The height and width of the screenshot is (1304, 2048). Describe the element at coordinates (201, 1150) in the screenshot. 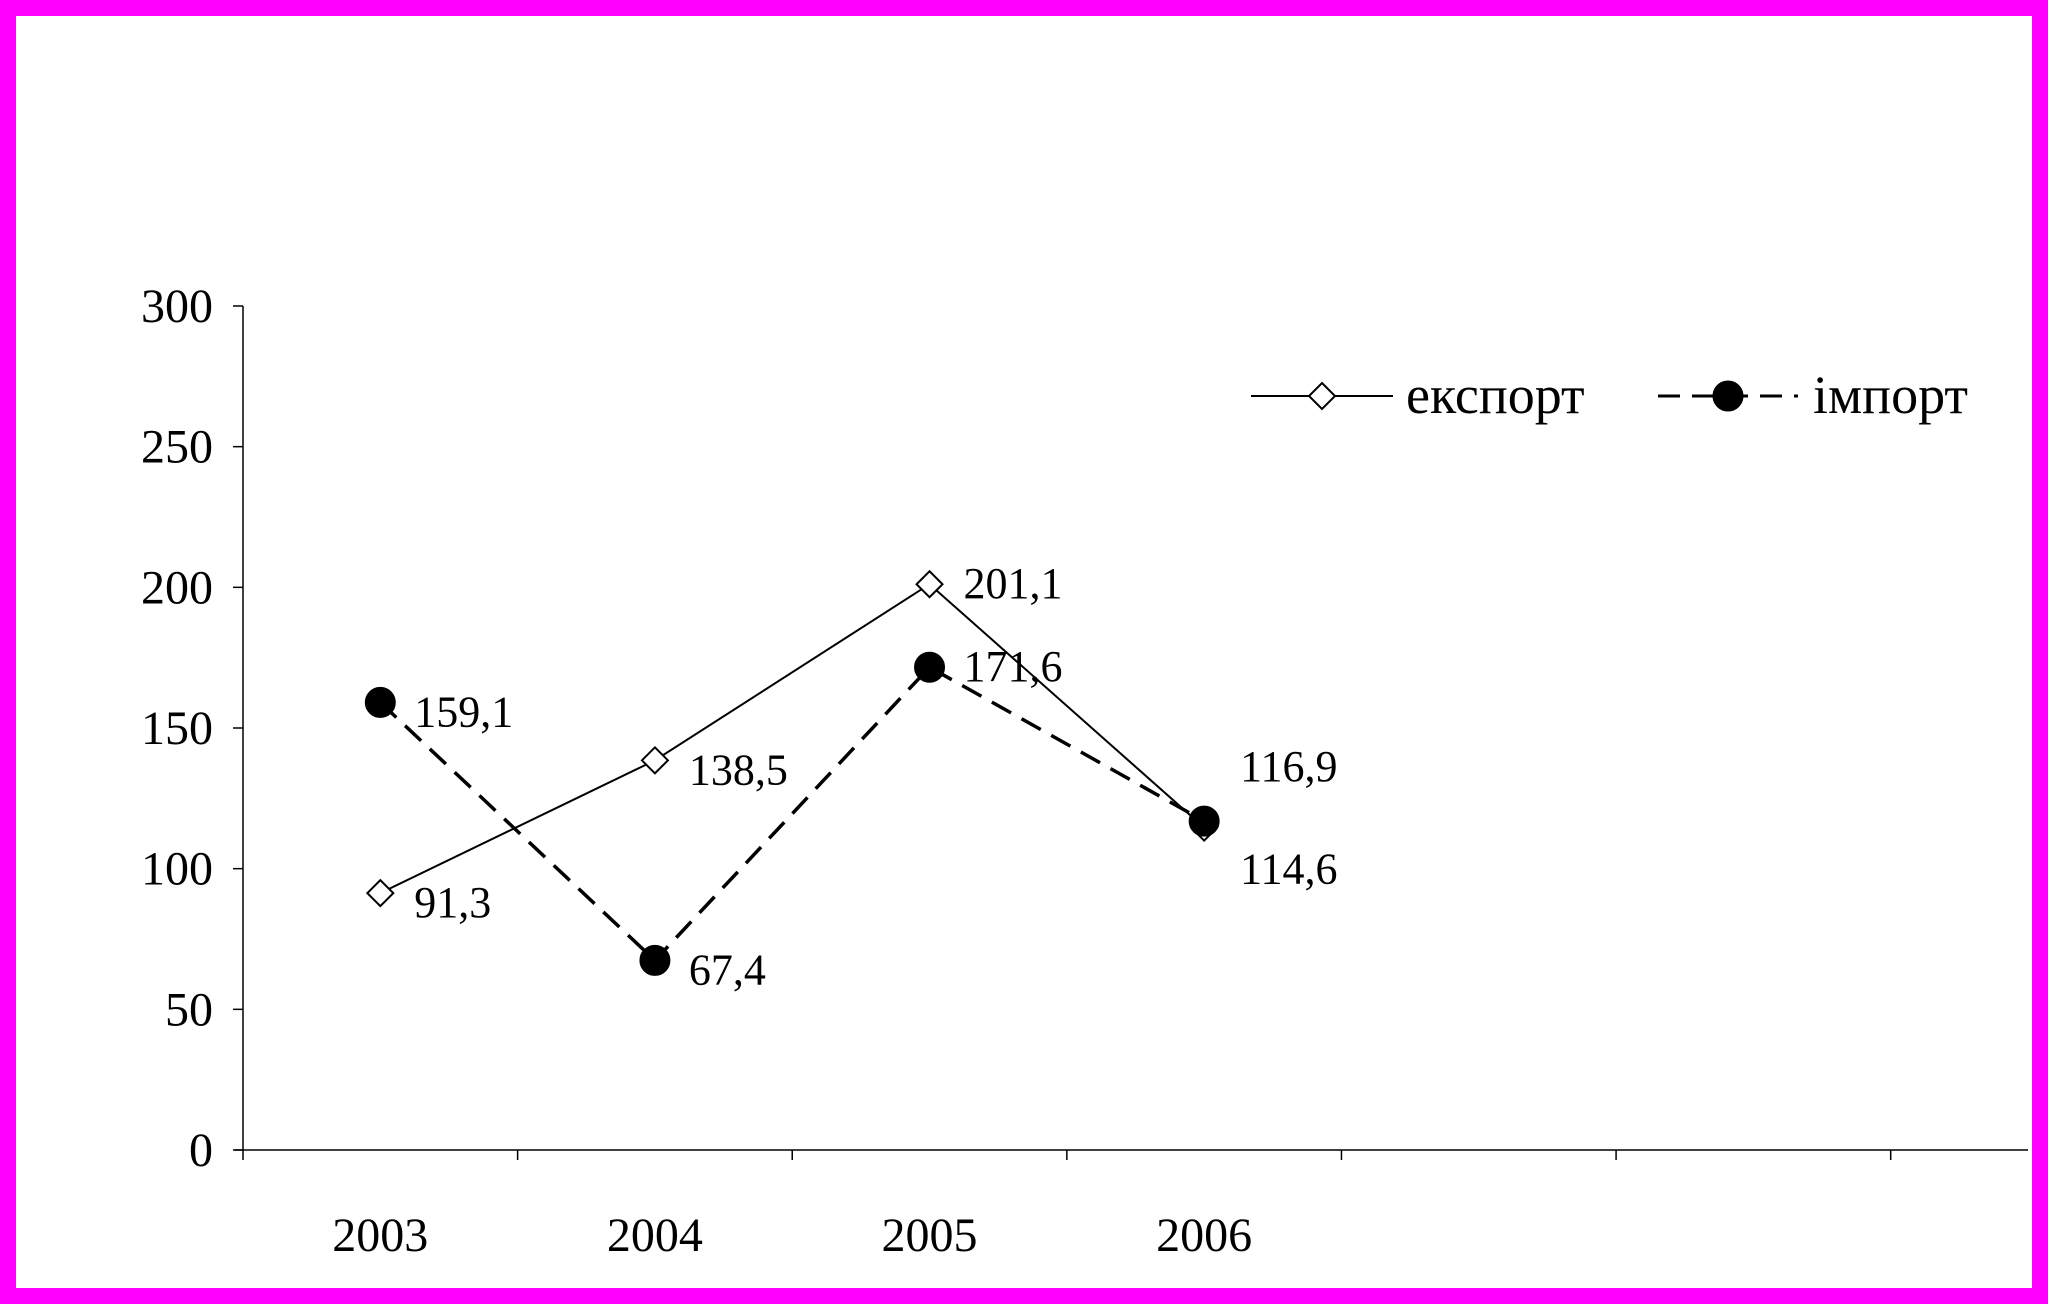

I see `y-tick-label: 0` at that location.